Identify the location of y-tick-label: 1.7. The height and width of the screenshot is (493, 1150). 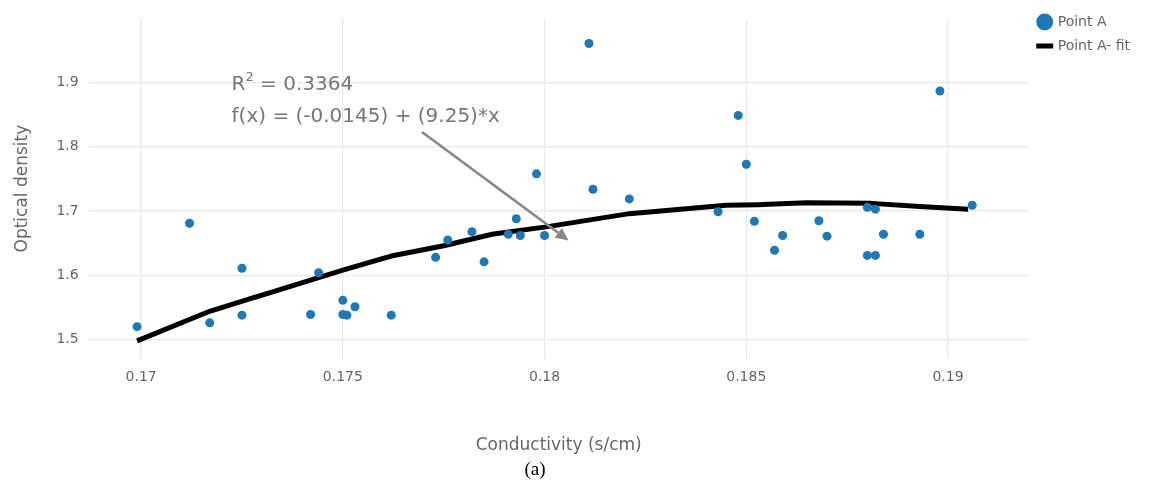
(67, 209).